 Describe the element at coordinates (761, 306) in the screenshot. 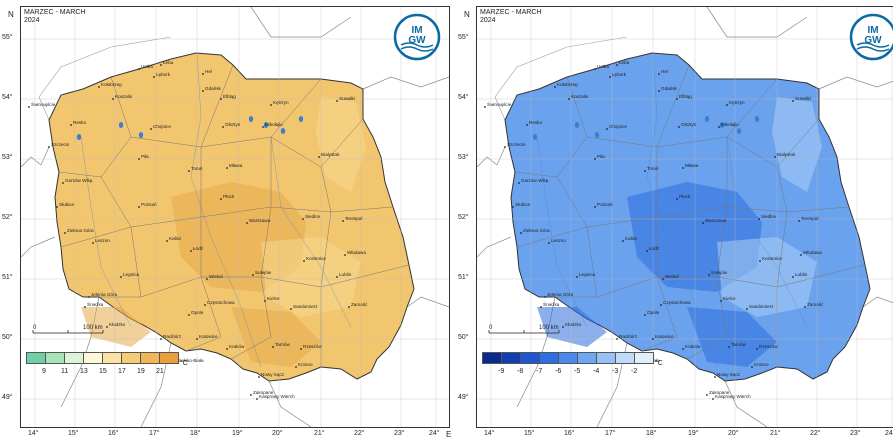

I see `city-label: Sandomierz` at that location.